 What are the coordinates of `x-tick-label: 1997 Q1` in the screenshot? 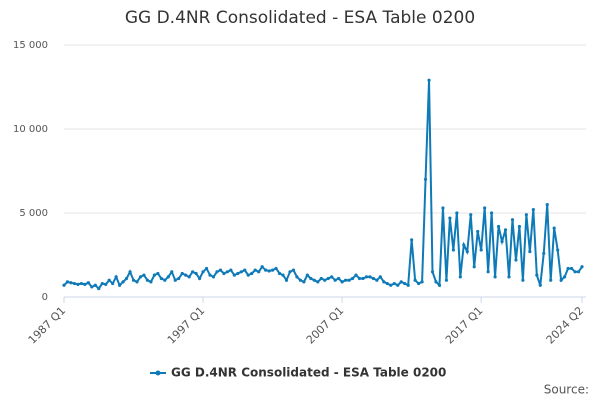 It's located at (186, 325).